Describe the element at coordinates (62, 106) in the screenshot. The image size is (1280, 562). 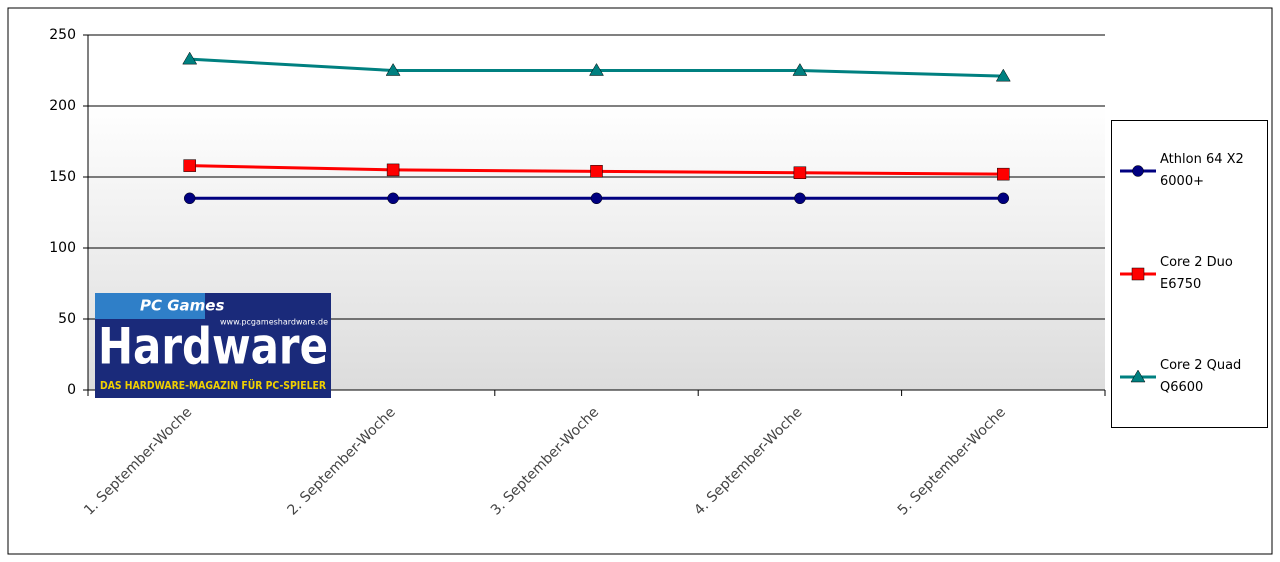
I see `y-tick-label: 200` at that location.